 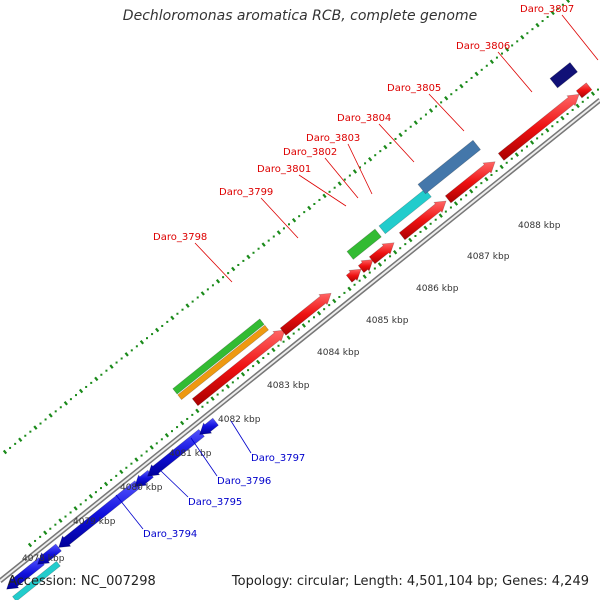 I want to click on gene-label: Daro_3807, so click(x=547, y=9).